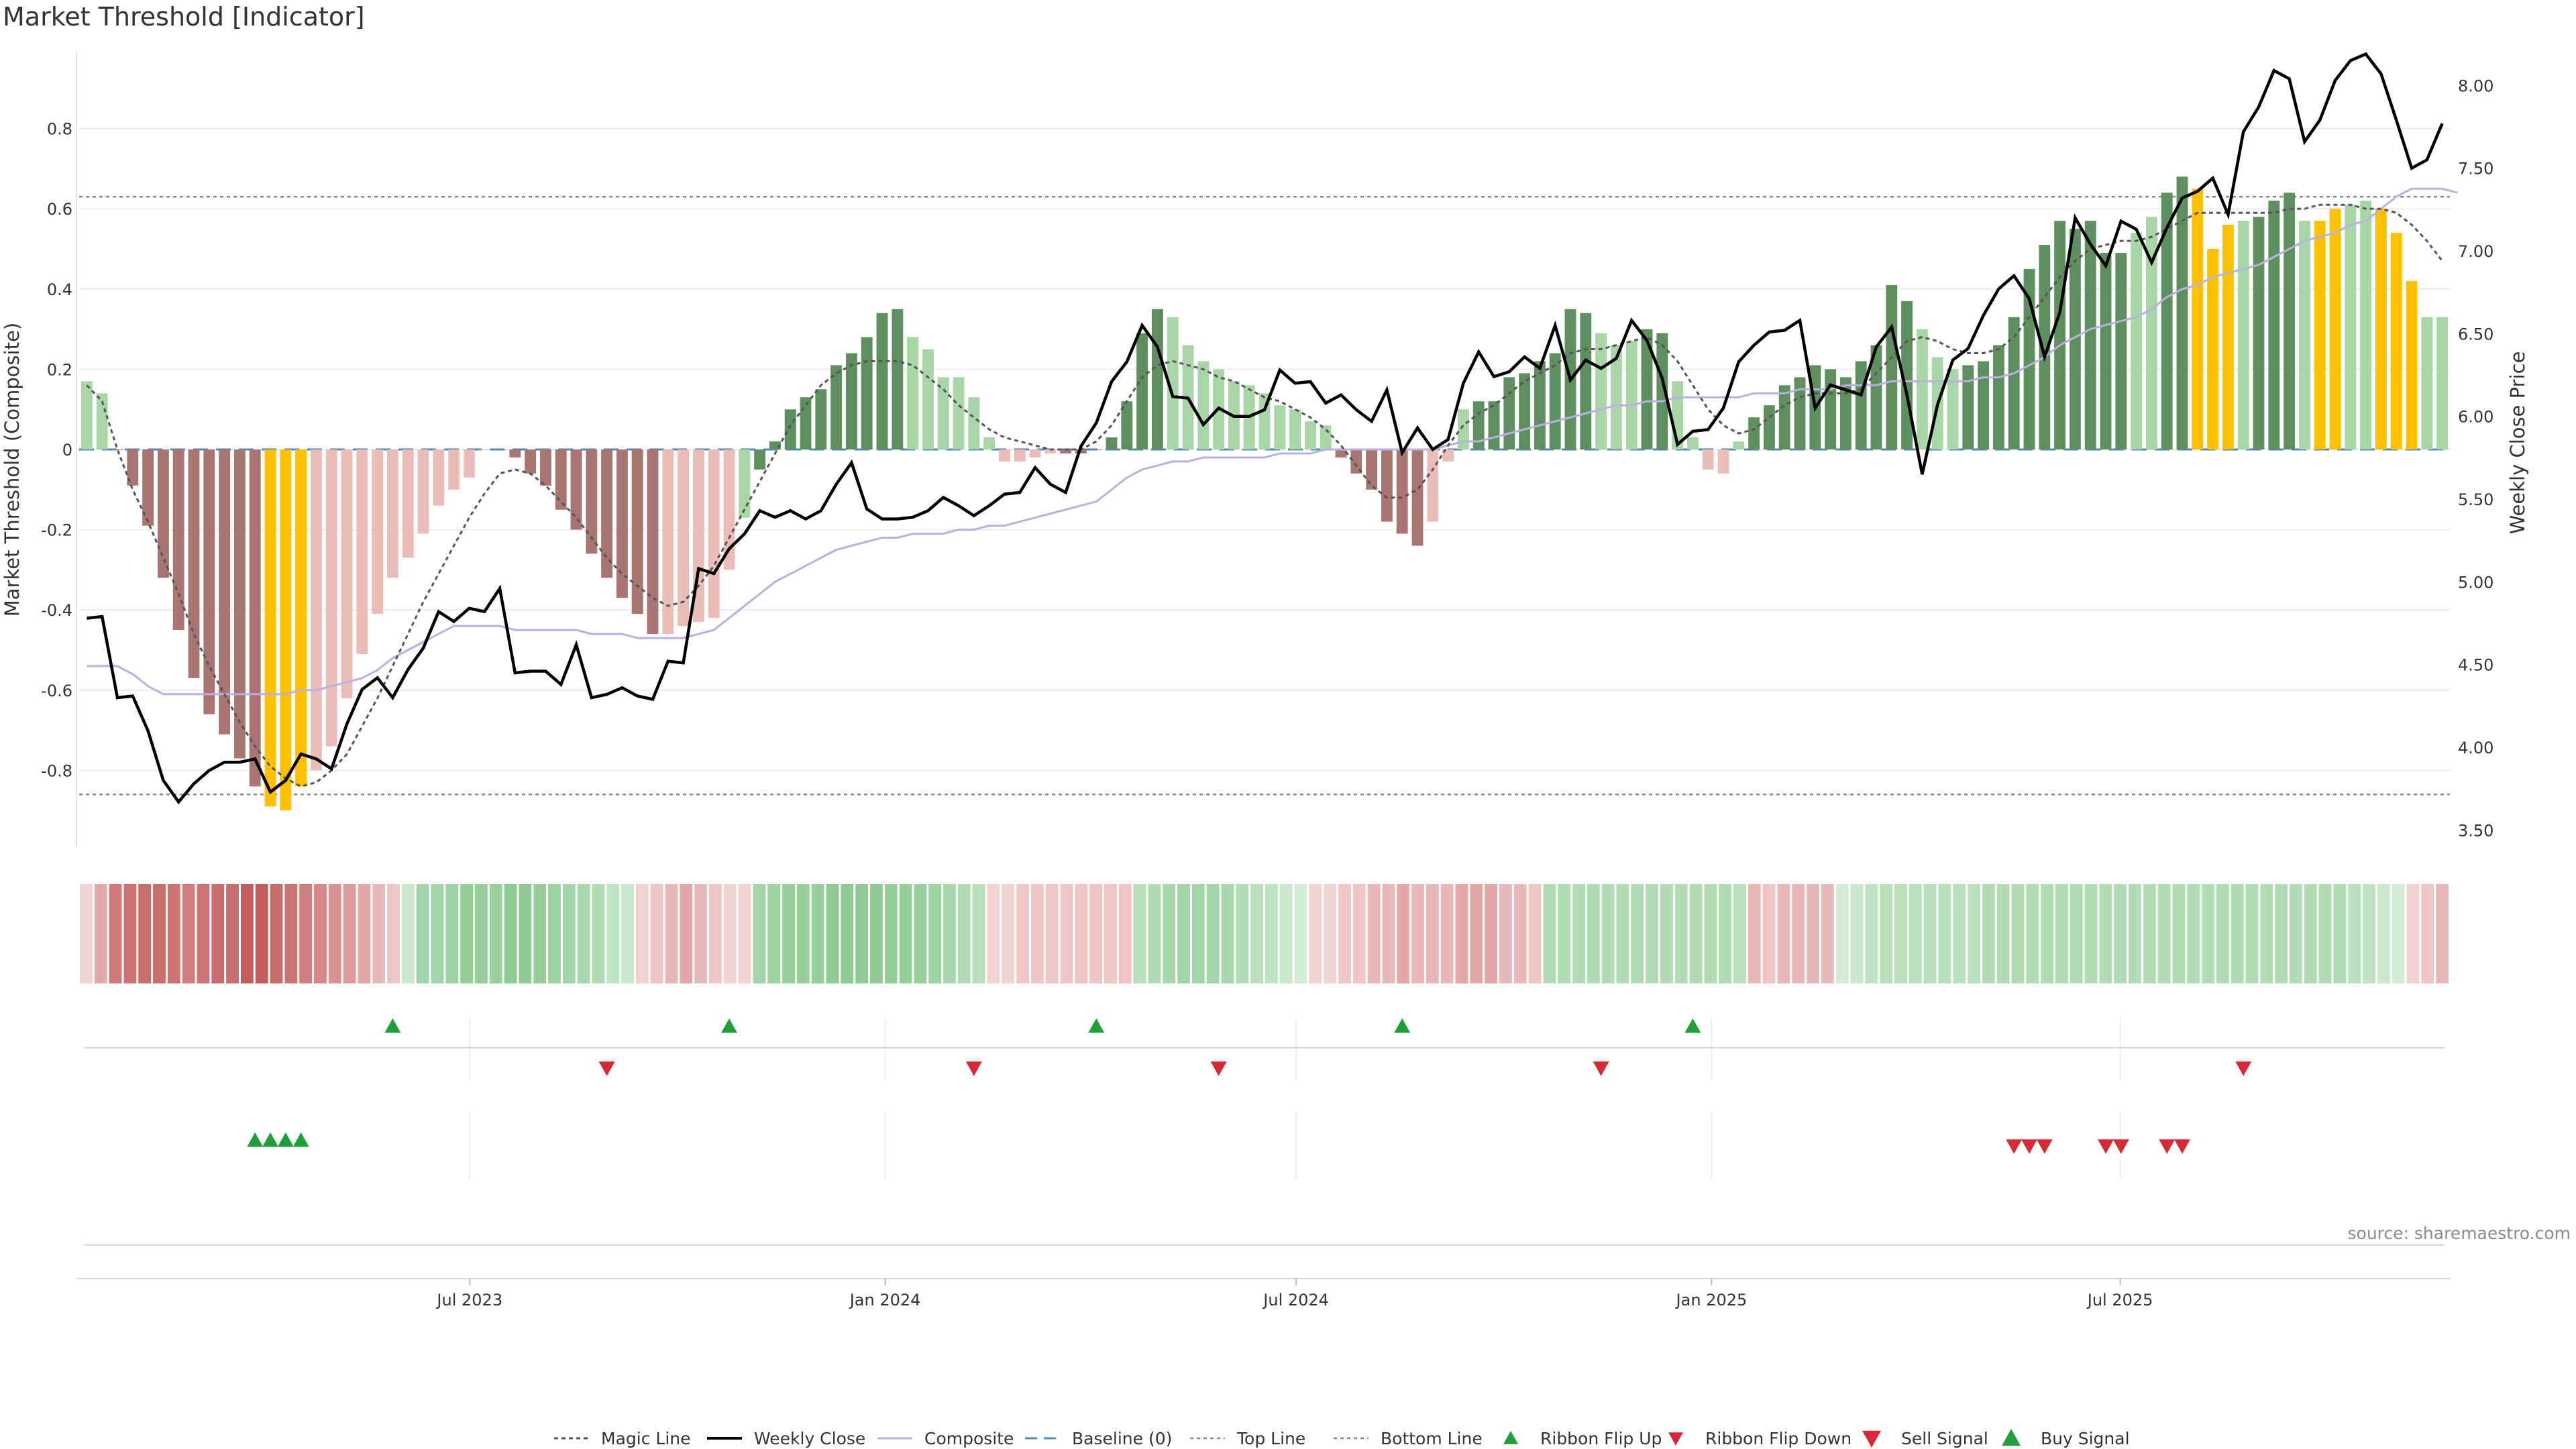 The height and width of the screenshot is (1449, 2576). What do you see at coordinates (1408, 1438) in the screenshot?
I see `legend-item-bottom: Bottom Line` at bounding box center [1408, 1438].